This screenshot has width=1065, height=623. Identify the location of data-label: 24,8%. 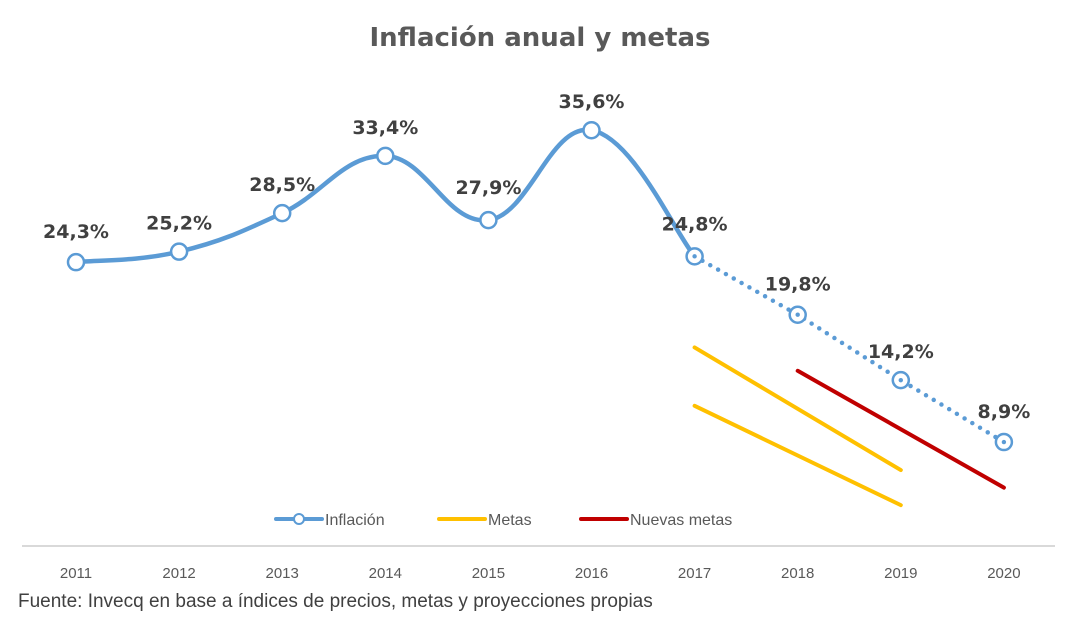
(695, 224).